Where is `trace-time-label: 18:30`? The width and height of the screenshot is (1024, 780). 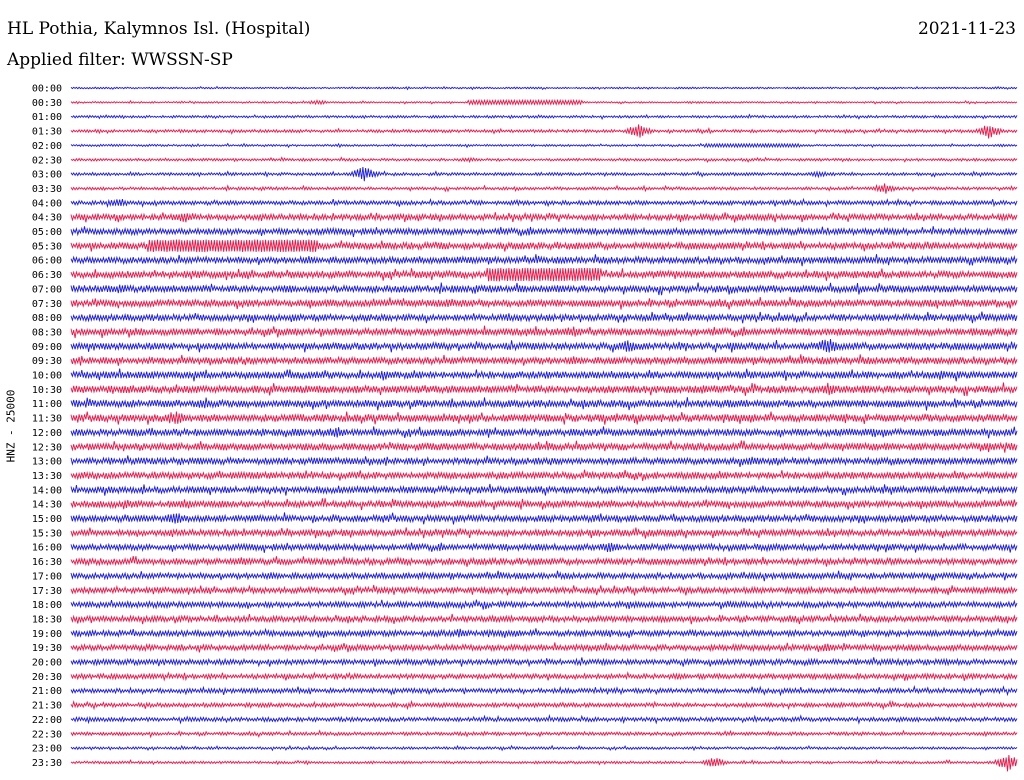
trace-time-label: 18:30 is located at coordinates (47, 619).